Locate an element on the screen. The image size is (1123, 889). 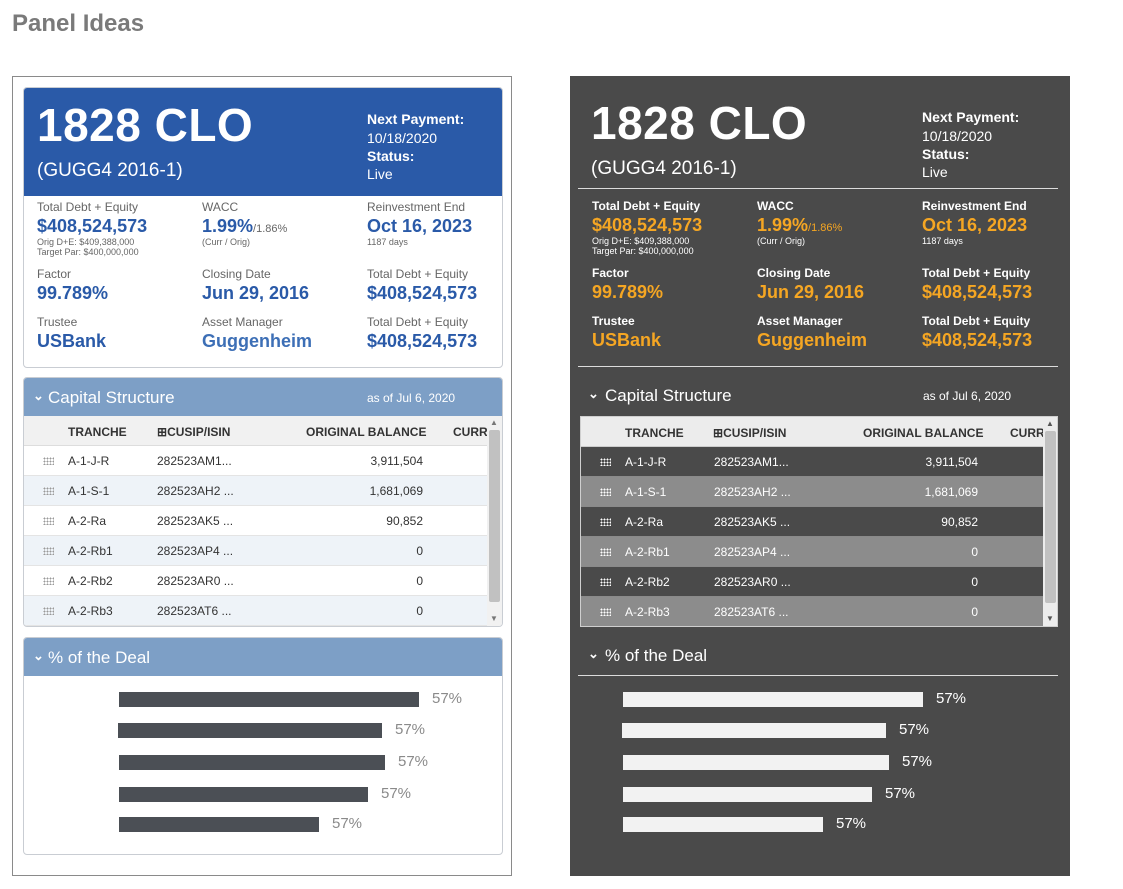
percent-of-deal-panel: ⌄ % of the Deal 57% 57% 57% 57% 57% is located at coordinates (263, 746).